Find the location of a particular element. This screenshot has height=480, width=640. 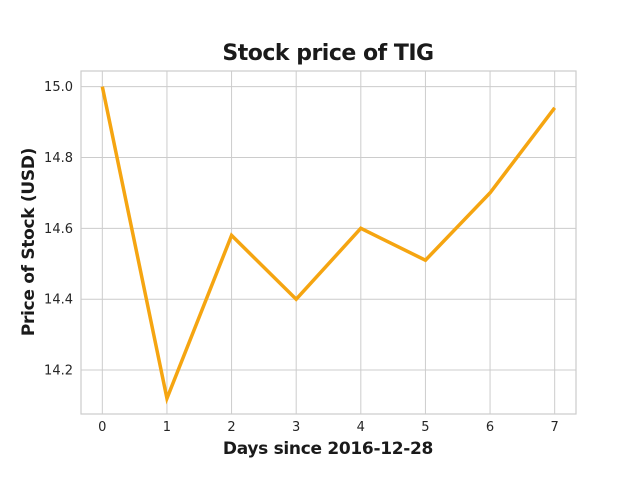

x-tick-label: 7 is located at coordinates (555, 427).